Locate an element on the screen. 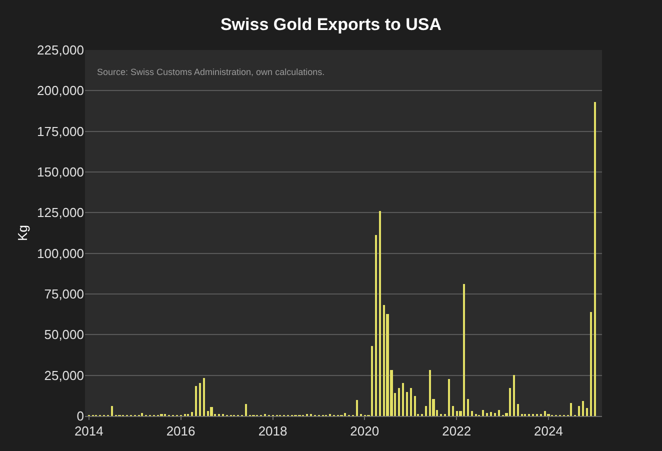 This screenshot has height=451, width=662. y-tick-label: 25,000 is located at coordinates (64, 375).